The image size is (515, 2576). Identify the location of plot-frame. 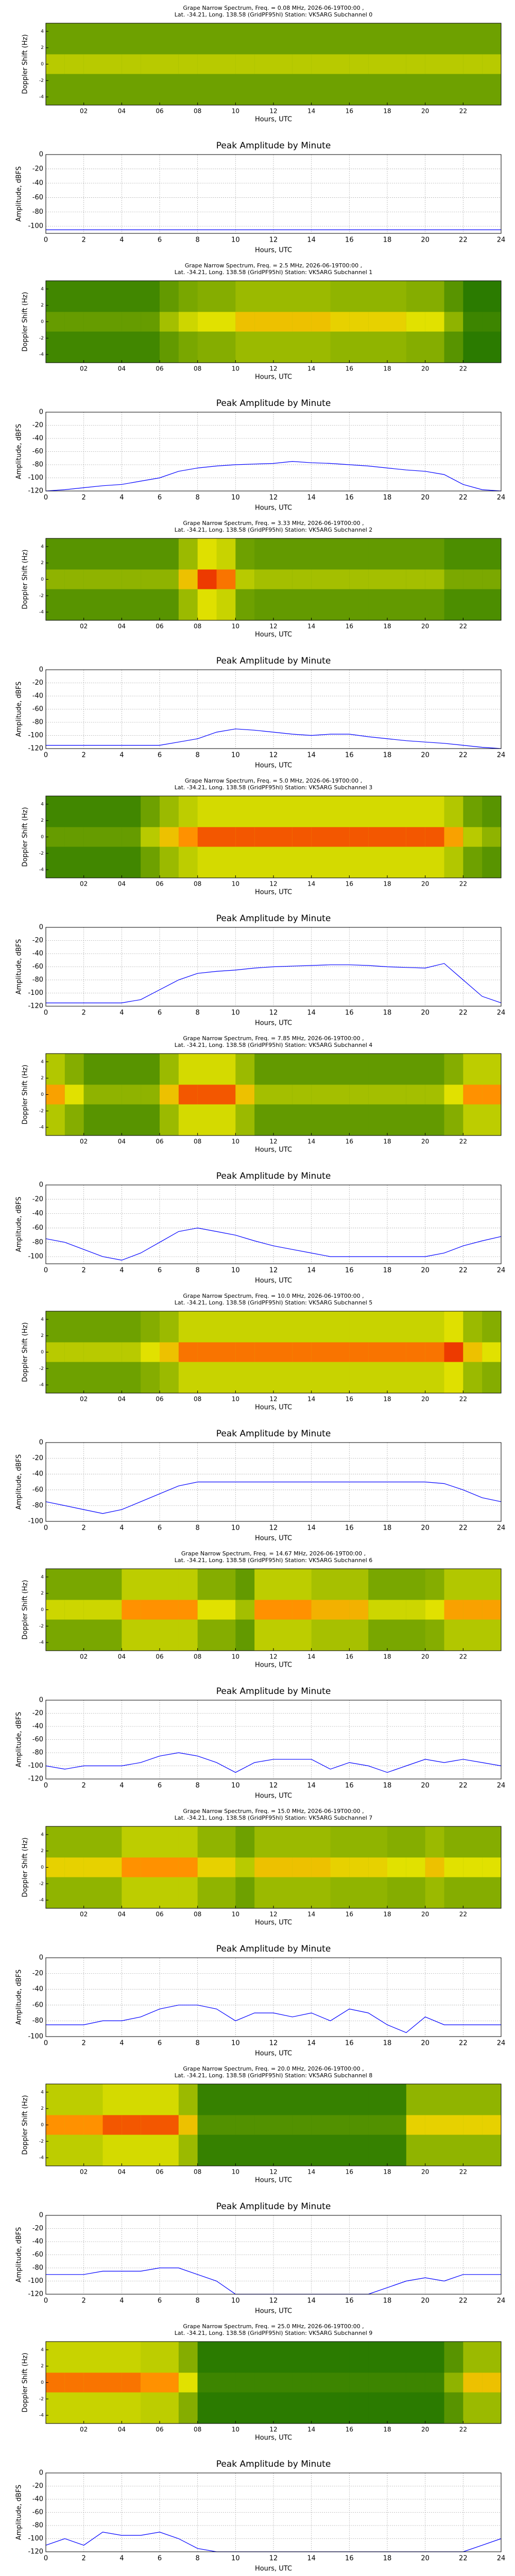
(274, 1224).